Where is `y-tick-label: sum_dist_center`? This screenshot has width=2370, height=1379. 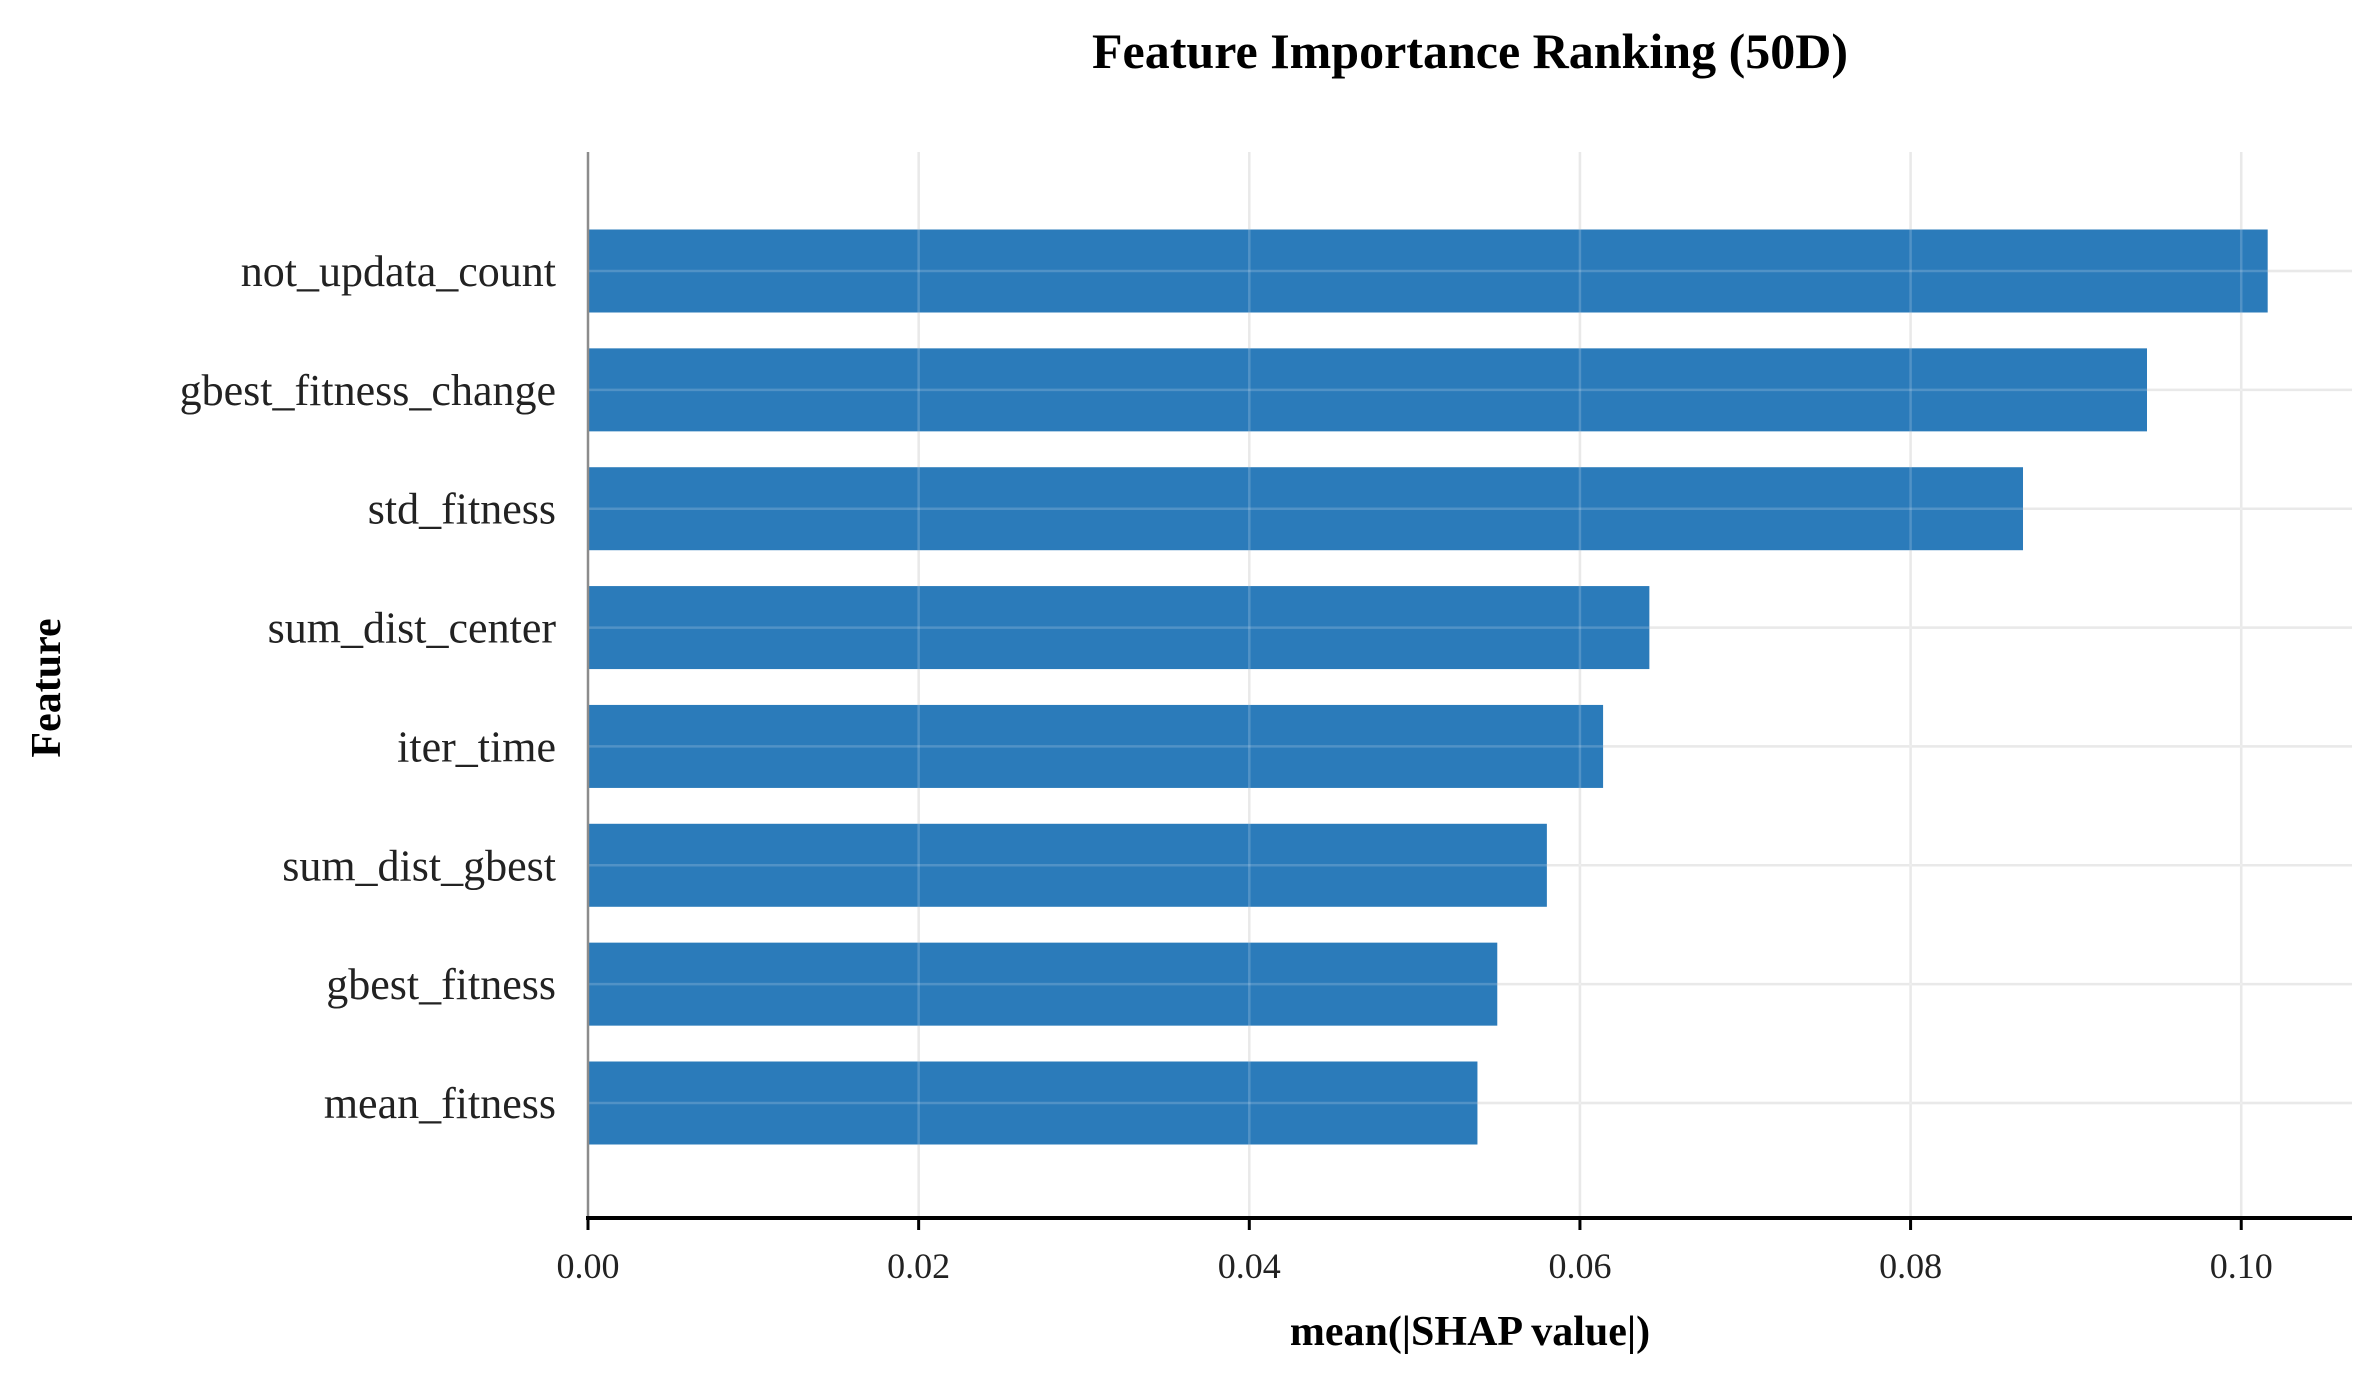 y-tick-label: sum_dist_center is located at coordinates (412, 628).